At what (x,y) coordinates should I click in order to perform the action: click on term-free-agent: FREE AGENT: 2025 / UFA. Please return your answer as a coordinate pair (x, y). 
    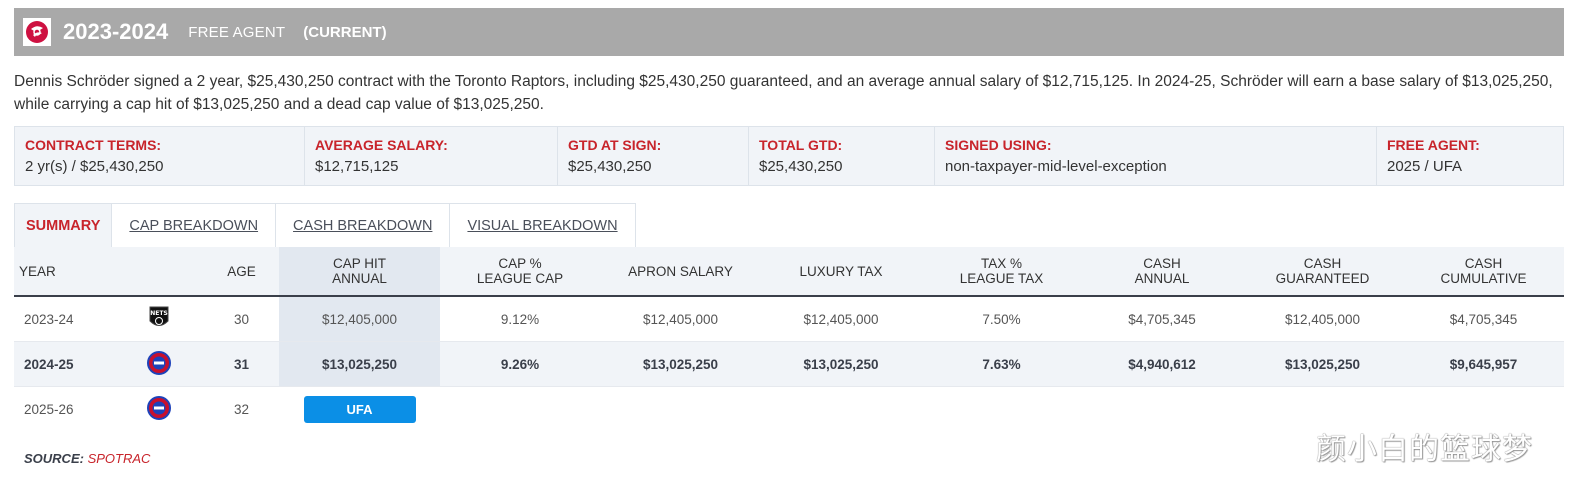
    Looking at the image, I should click on (1470, 156).